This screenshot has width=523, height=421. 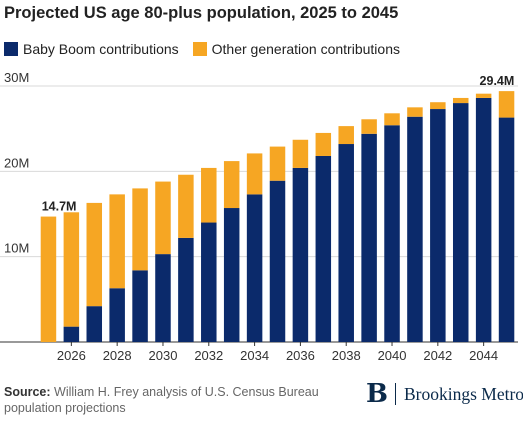 I want to click on data-label-2045: 29.4M, so click(x=497, y=81).